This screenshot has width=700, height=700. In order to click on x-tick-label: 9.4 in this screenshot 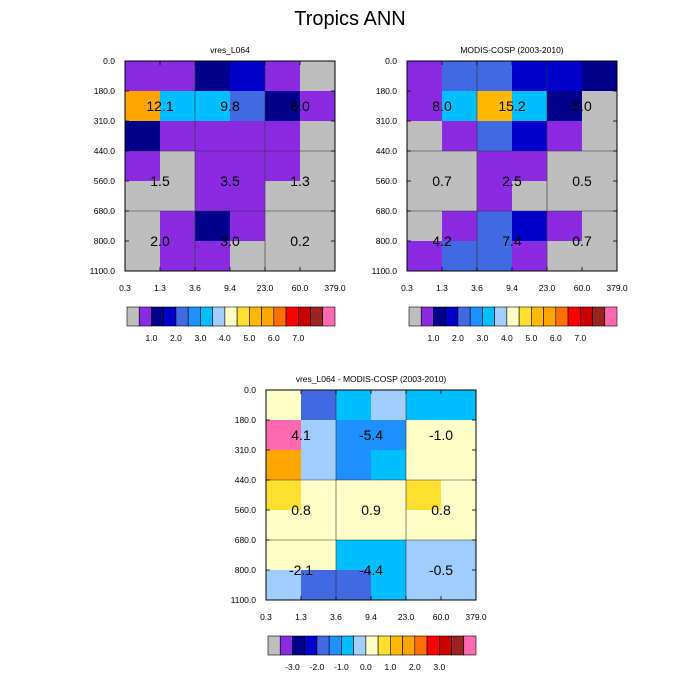, I will do `click(371, 617)`.